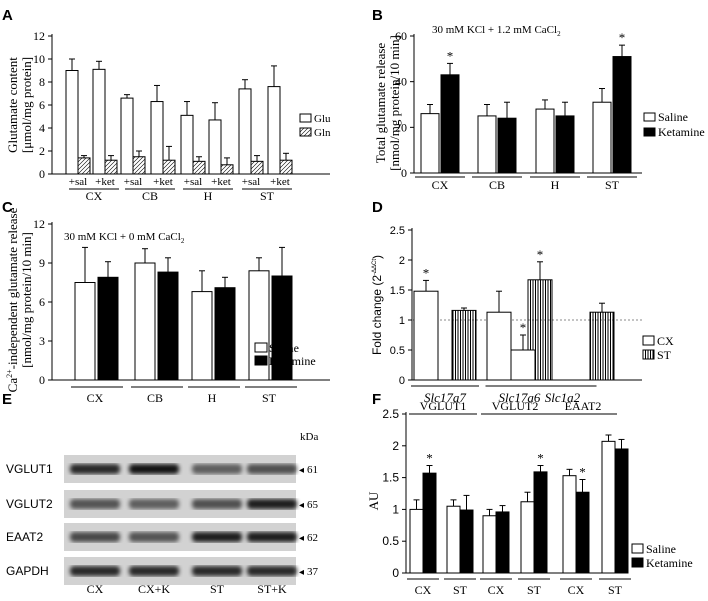  What do you see at coordinates (124, 238) in the screenshot?
I see `panel-c-annotation: 30 mM KCl + 0 mM CaCl2` at bounding box center [124, 238].